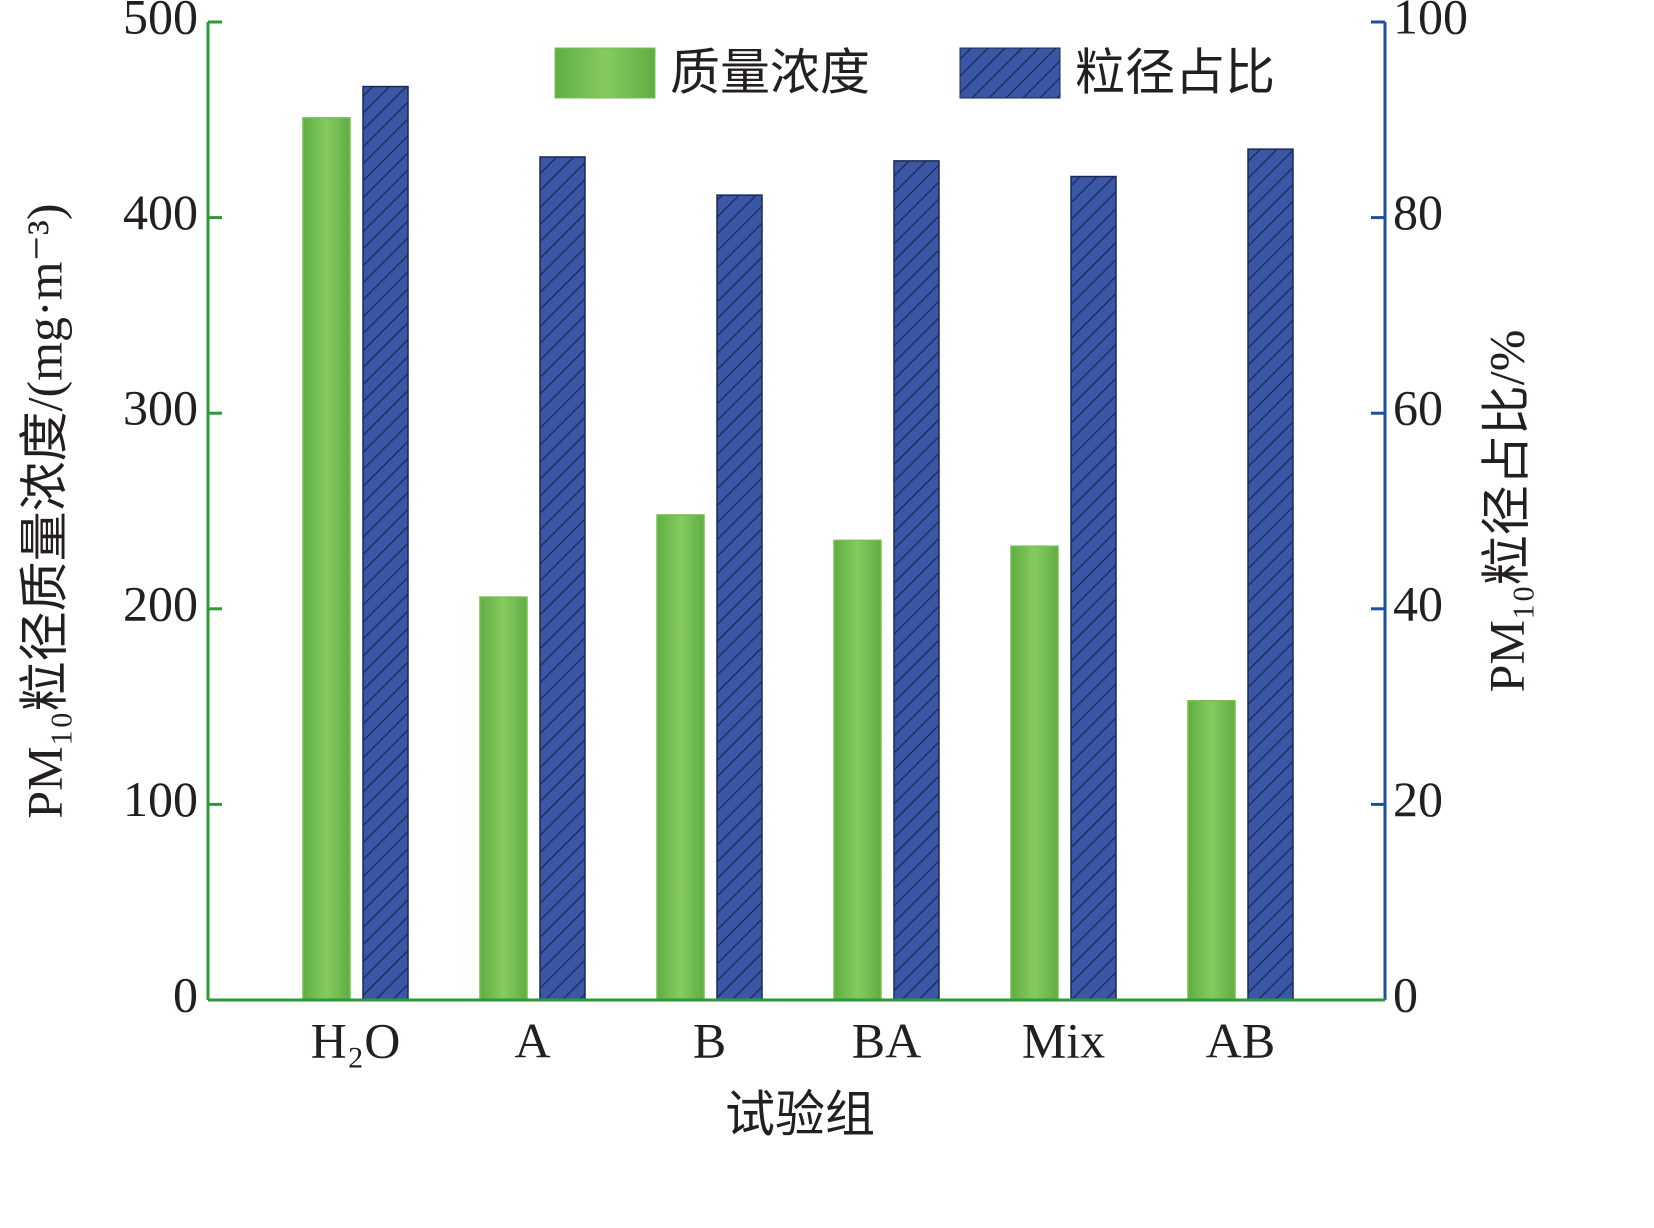 The width and height of the screenshot is (1654, 1228). What do you see at coordinates (1063, 1040) in the screenshot?
I see `x-tick-label: Mix` at bounding box center [1063, 1040].